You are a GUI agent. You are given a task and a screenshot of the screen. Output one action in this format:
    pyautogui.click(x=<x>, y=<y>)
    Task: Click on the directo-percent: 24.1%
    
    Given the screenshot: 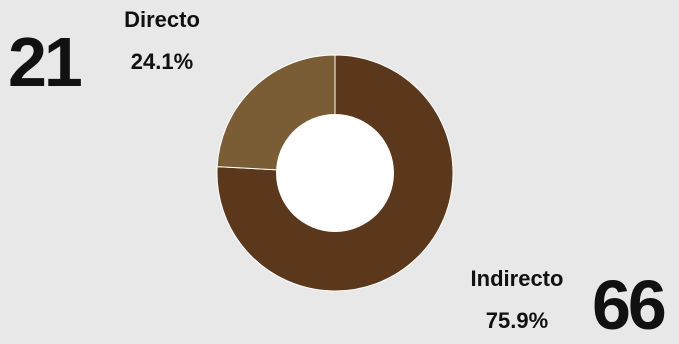 What is the action you would take?
    pyautogui.click(x=162, y=61)
    